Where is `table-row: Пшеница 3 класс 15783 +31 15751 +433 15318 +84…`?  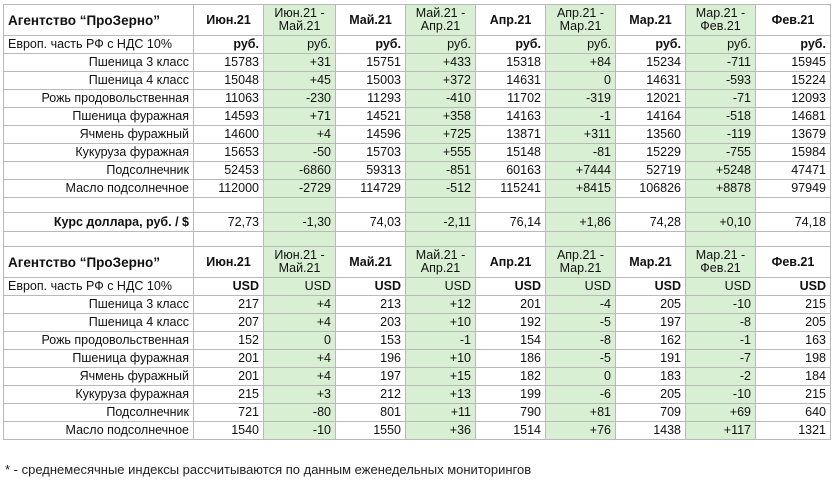 table-row: Пшеница 3 класс 15783 +31 15751 +433 15318 +84… is located at coordinates (417, 62).